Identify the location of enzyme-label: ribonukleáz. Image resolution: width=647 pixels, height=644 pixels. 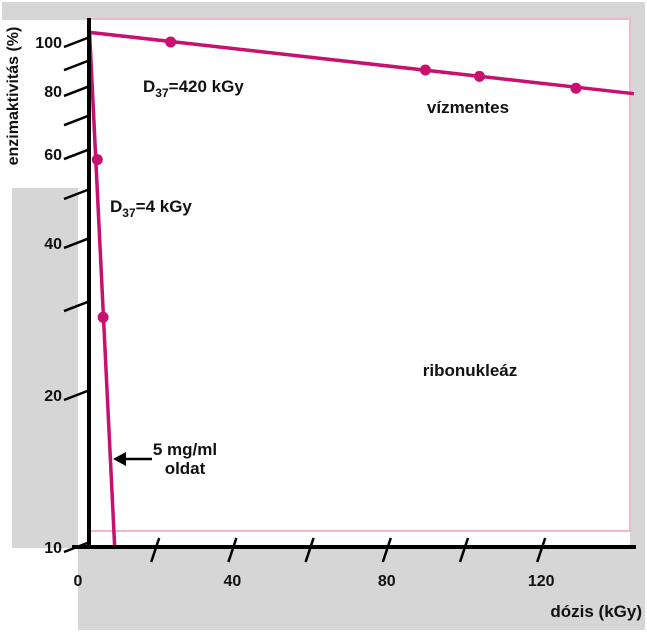
(470, 370).